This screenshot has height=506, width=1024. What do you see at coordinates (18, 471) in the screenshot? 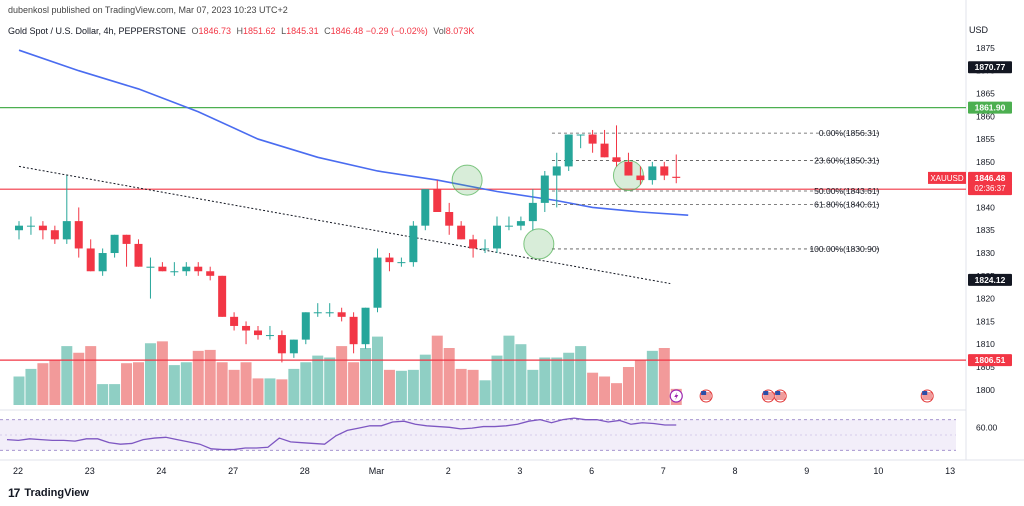
I see `x-tick-label: 22` at bounding box center [18, 471].